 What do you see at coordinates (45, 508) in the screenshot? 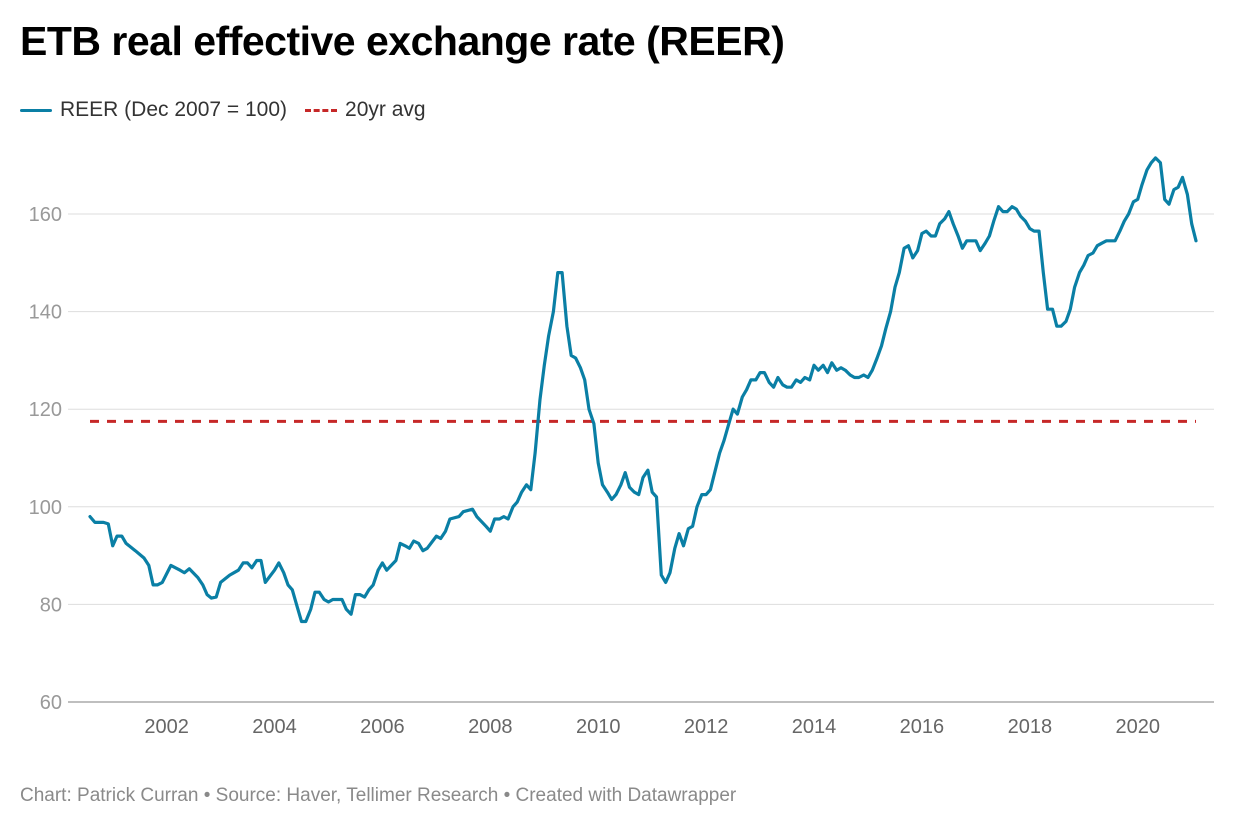
I see `y-tick-label-100: 100` at bounding box center [45, 508].